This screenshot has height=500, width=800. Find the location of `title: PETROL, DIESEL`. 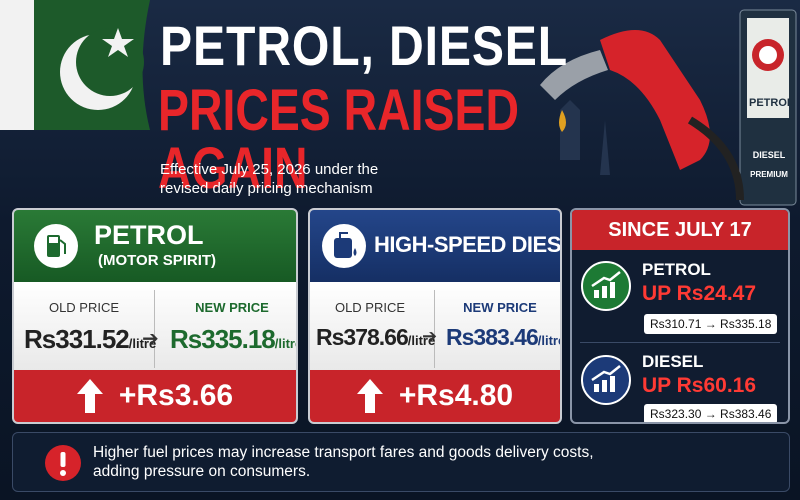

title: PETROL, DIESEL is located at coordinates (364, 45).